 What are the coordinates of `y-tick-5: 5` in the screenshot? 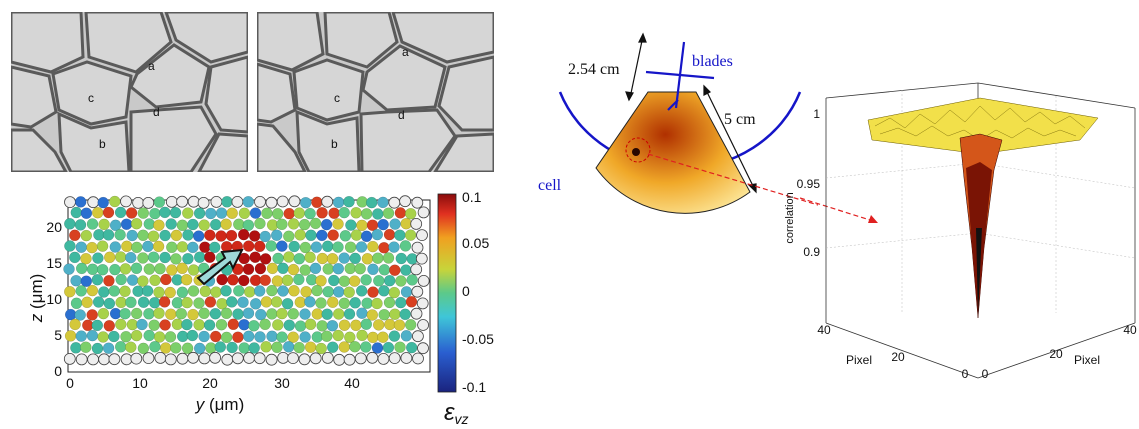 It's located at (58, 335).